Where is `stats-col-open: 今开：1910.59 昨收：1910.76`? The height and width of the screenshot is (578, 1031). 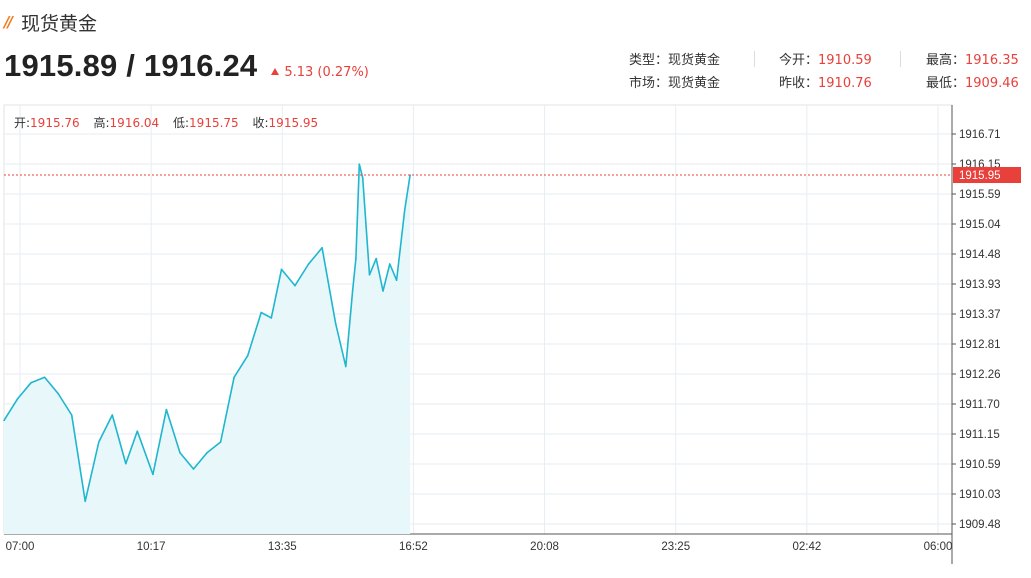
stats-col-open: 今开：1910.59 昨收：1910.76 is located at coordinates (825, 72).